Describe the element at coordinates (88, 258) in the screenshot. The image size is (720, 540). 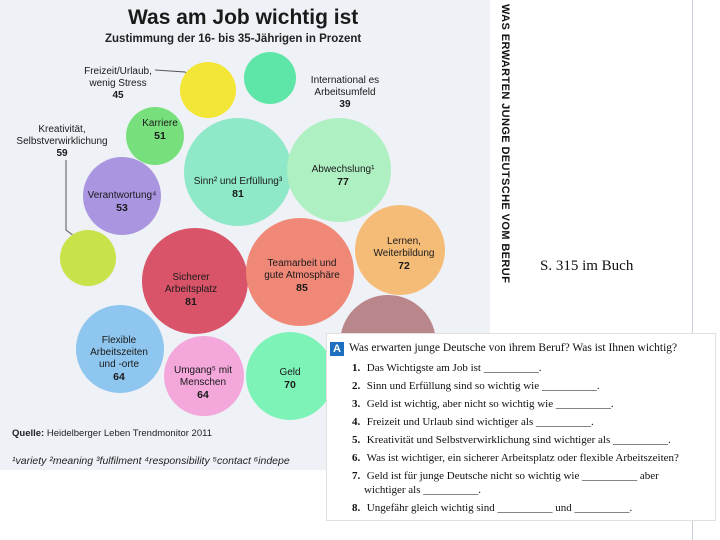
I see `bubble-kreativitaet` at that location.